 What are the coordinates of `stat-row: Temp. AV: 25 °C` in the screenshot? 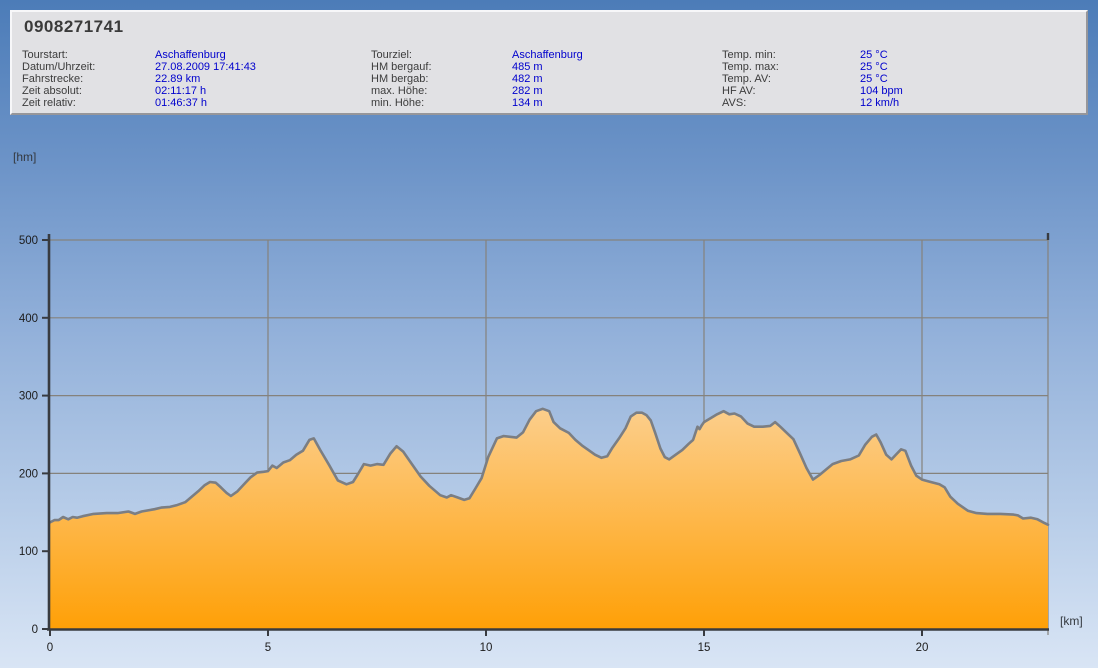 It's located at (812, 79).